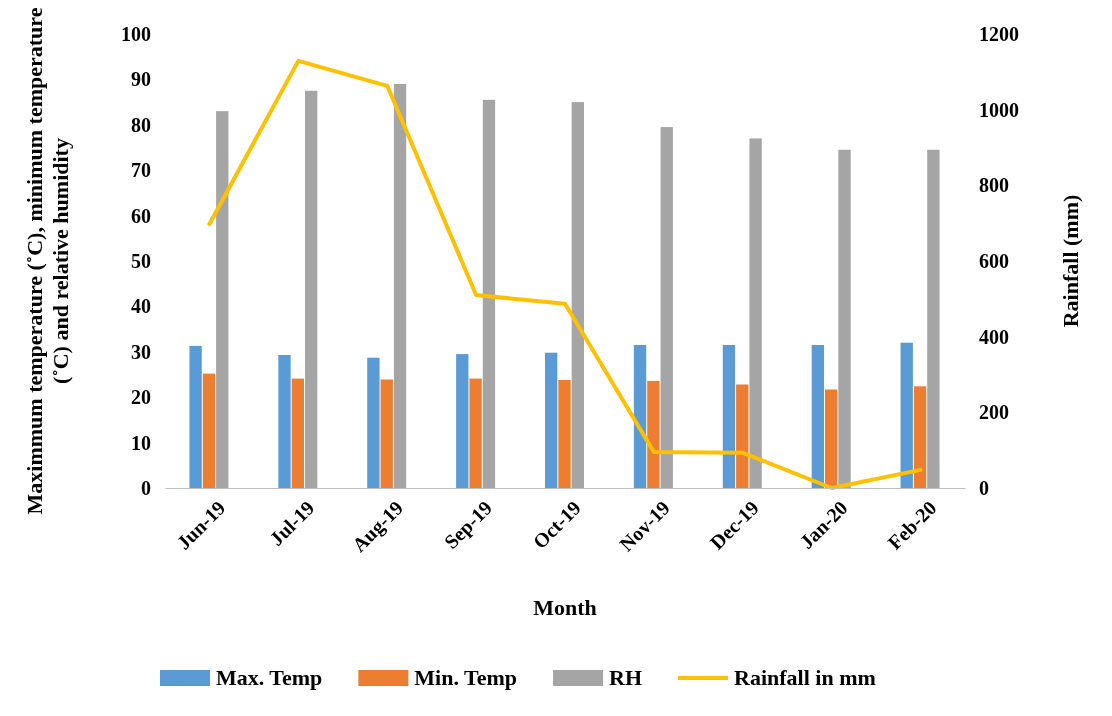  Describe the element at coordinates (994, 336) in the screenshot. I see `y2-tick-label: 400` at that location.